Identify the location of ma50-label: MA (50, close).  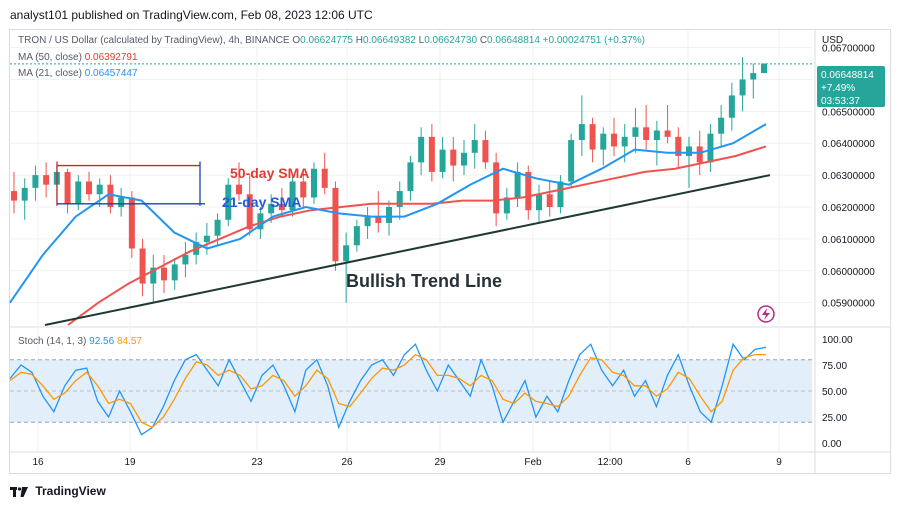
(50, 57).